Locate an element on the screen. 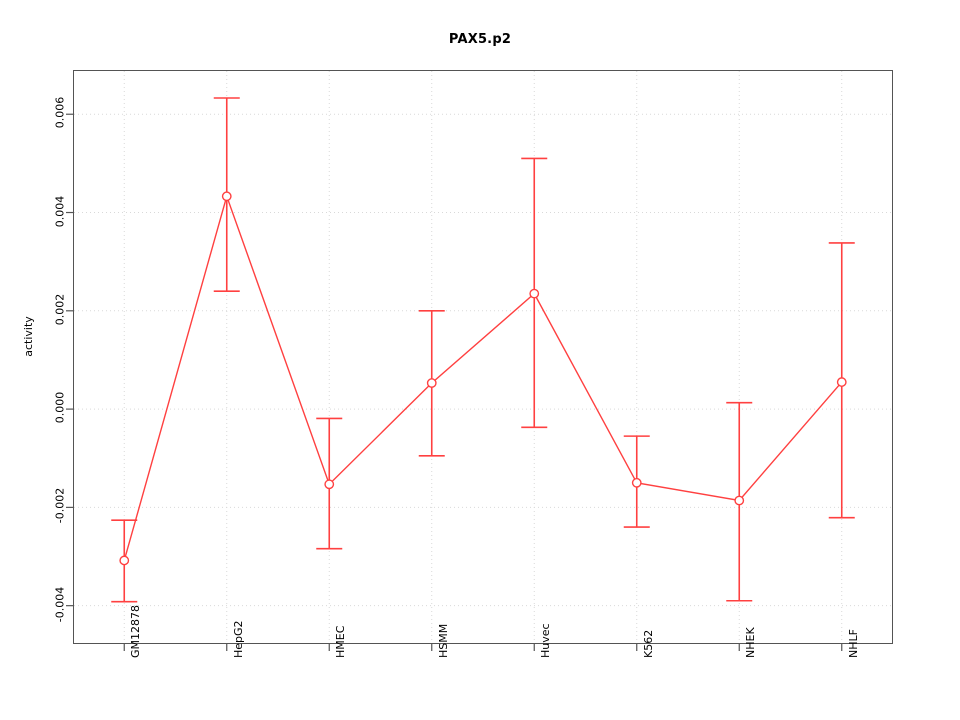 Image resolution: width=960 pixels, height=720 pixels. y-axis-tick-label: 0.006 is located at coordinates (60, 112).